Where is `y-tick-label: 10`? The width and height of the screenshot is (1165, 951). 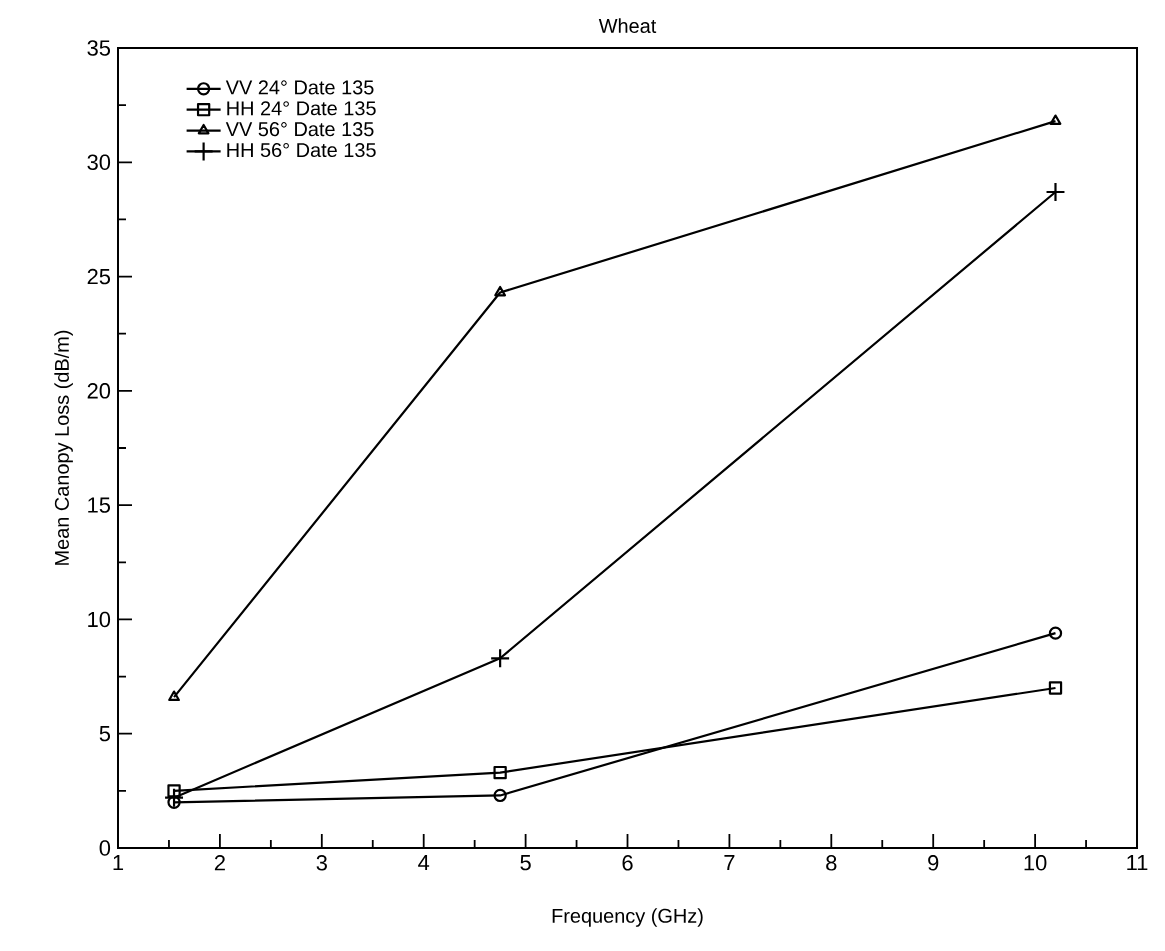
y-tick-label: 10 is located at coordinates (99, 619).